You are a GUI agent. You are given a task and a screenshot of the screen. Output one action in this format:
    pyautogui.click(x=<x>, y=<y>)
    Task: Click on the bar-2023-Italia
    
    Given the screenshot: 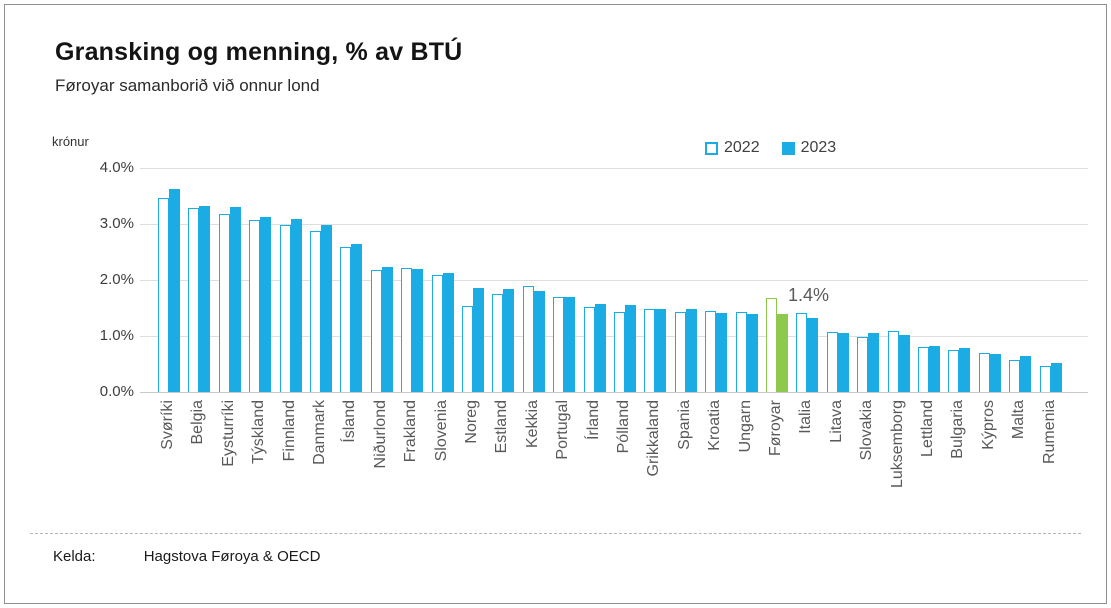 What is the action you would take?
    pyautogui.click(x=812, y=355)
    